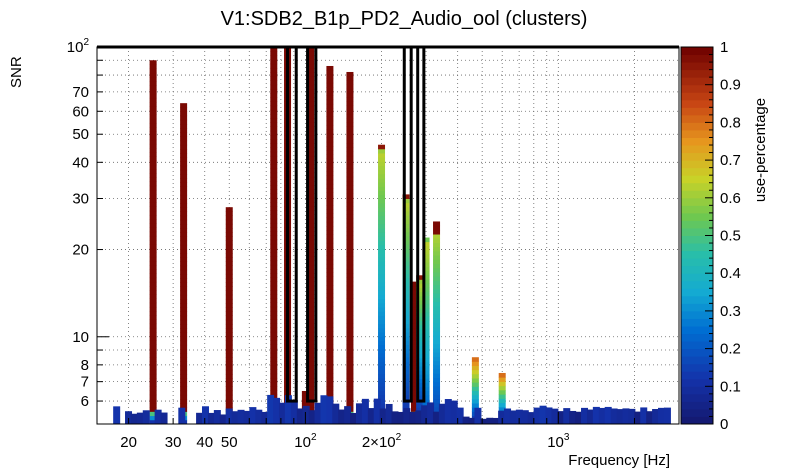 The width and height of the screenshot is (805, 472). I want to click on y-tick-label-exponent: 2, so click(86, 42).